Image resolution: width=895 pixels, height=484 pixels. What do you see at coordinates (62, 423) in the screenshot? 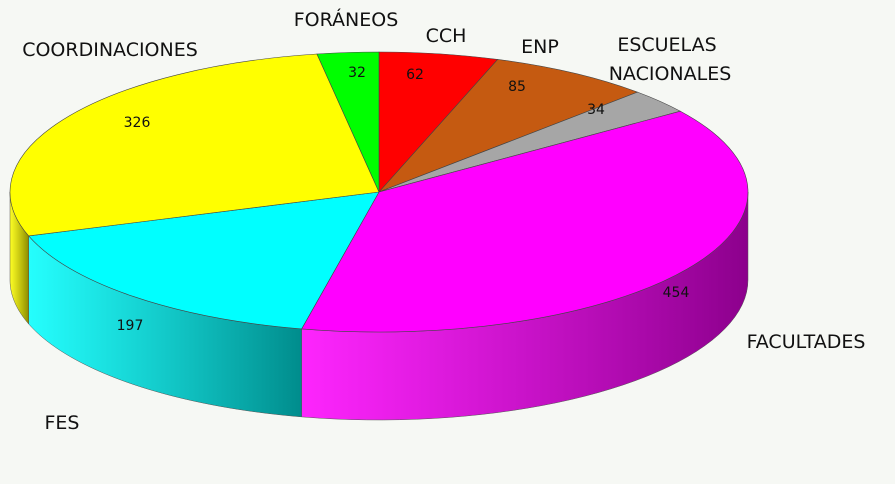
I see `category-label: FES` at bounding box center [62, 423].